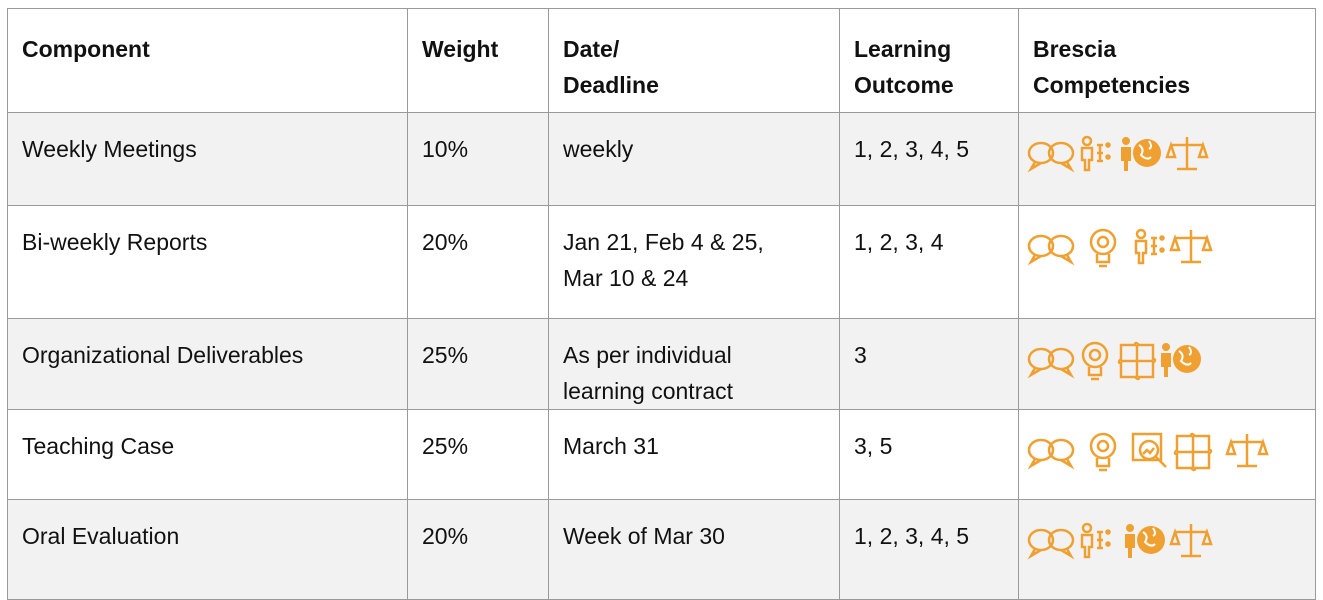  Describe the element at coordinates (207, 159) in the screenshot. I see `cell: Weekly Meetings` at that location.